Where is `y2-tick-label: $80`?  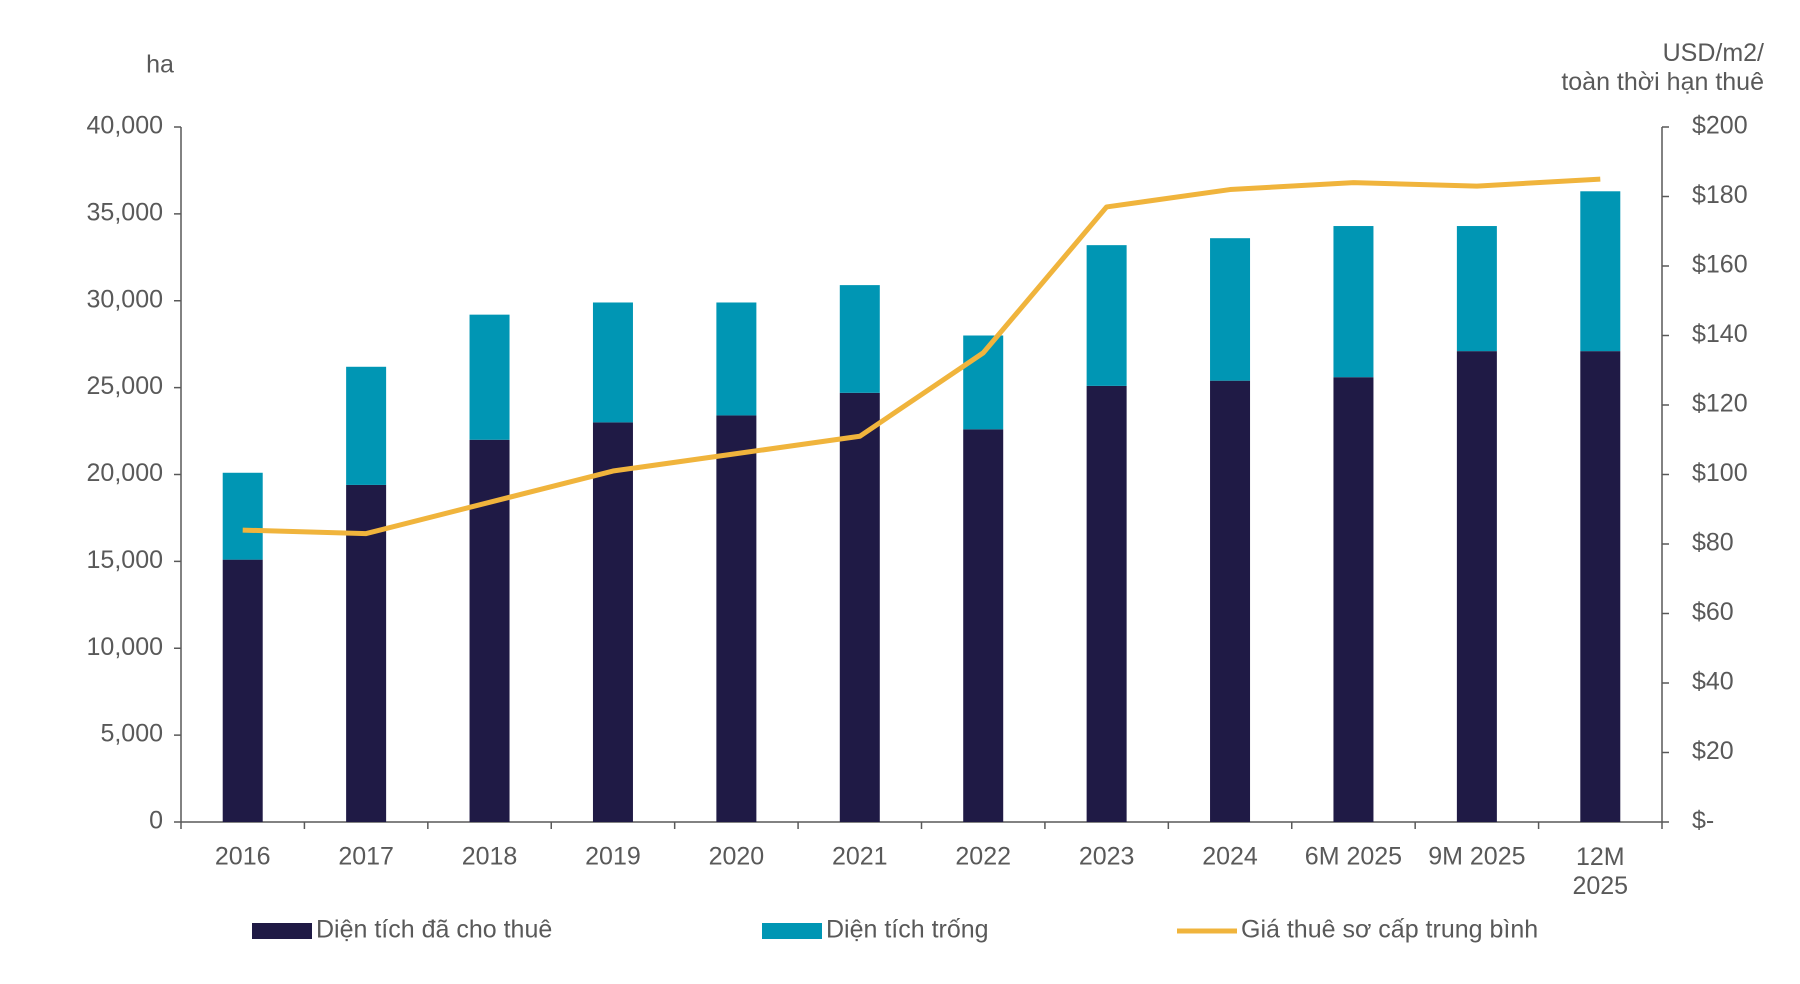
y2-tick-label: $80 is located at coordinates (1713, 543).